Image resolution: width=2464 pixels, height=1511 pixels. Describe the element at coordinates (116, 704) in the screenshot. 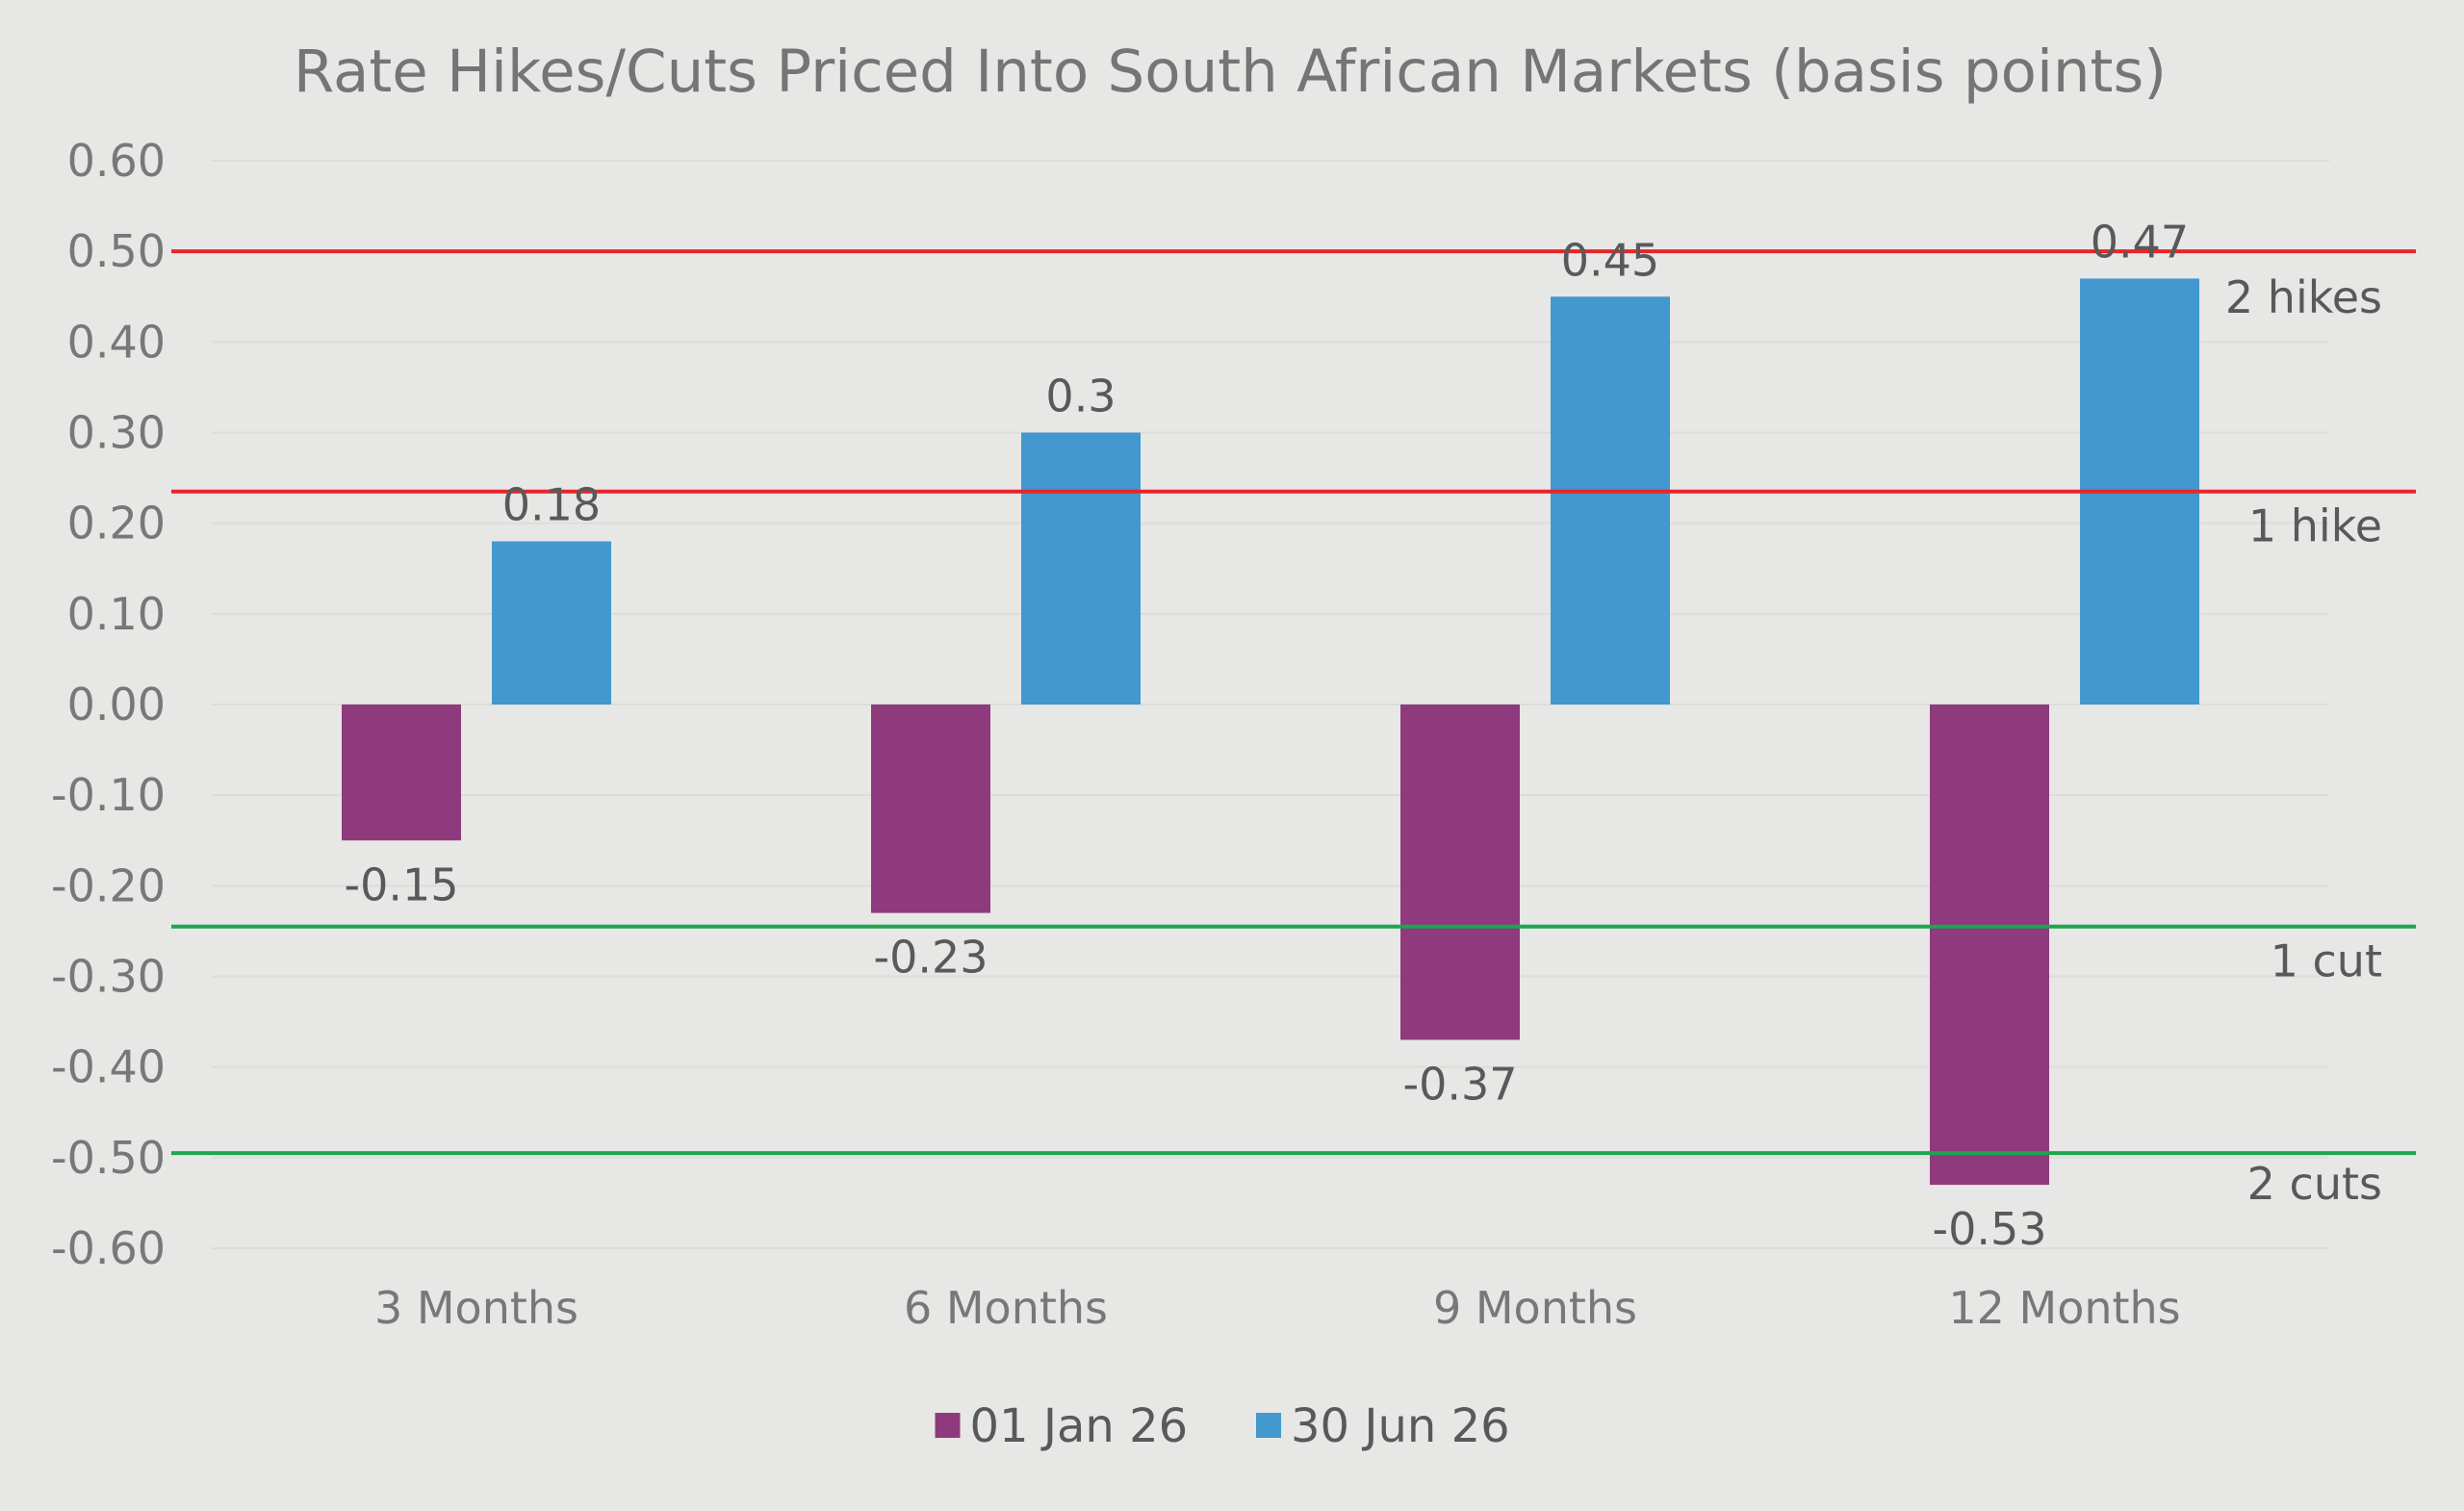

I see `y-tick-label: 0.00` at that location.